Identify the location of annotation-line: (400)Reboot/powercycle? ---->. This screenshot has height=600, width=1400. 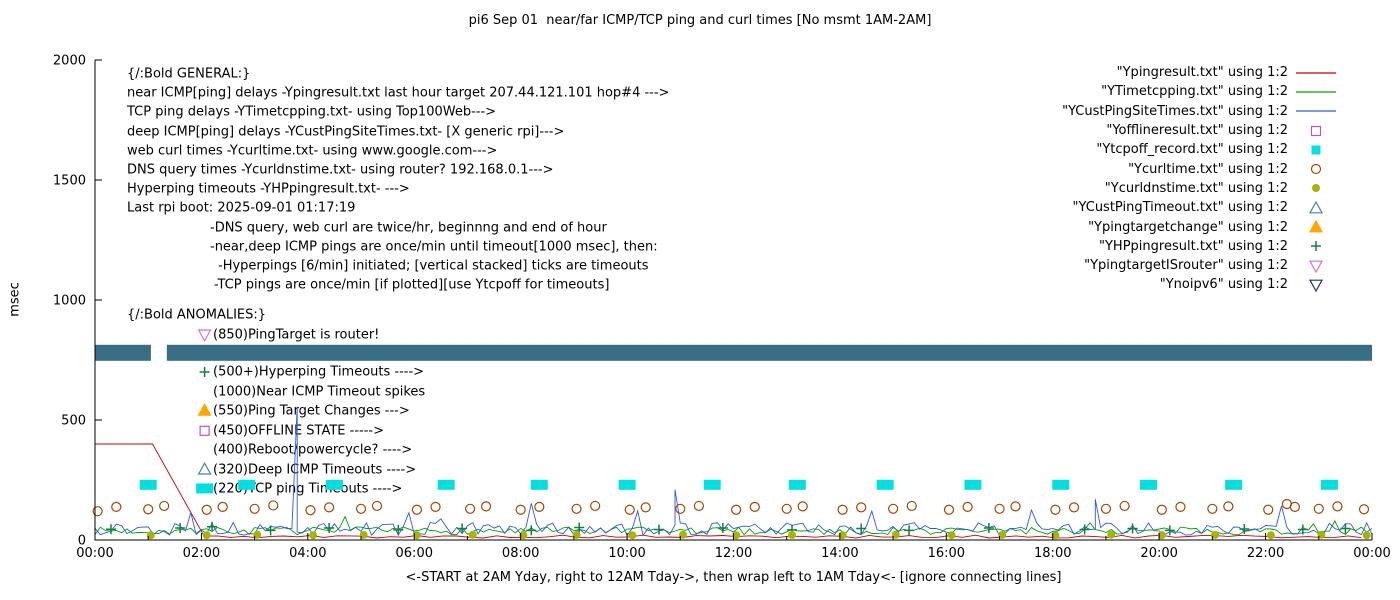
(313, 450).